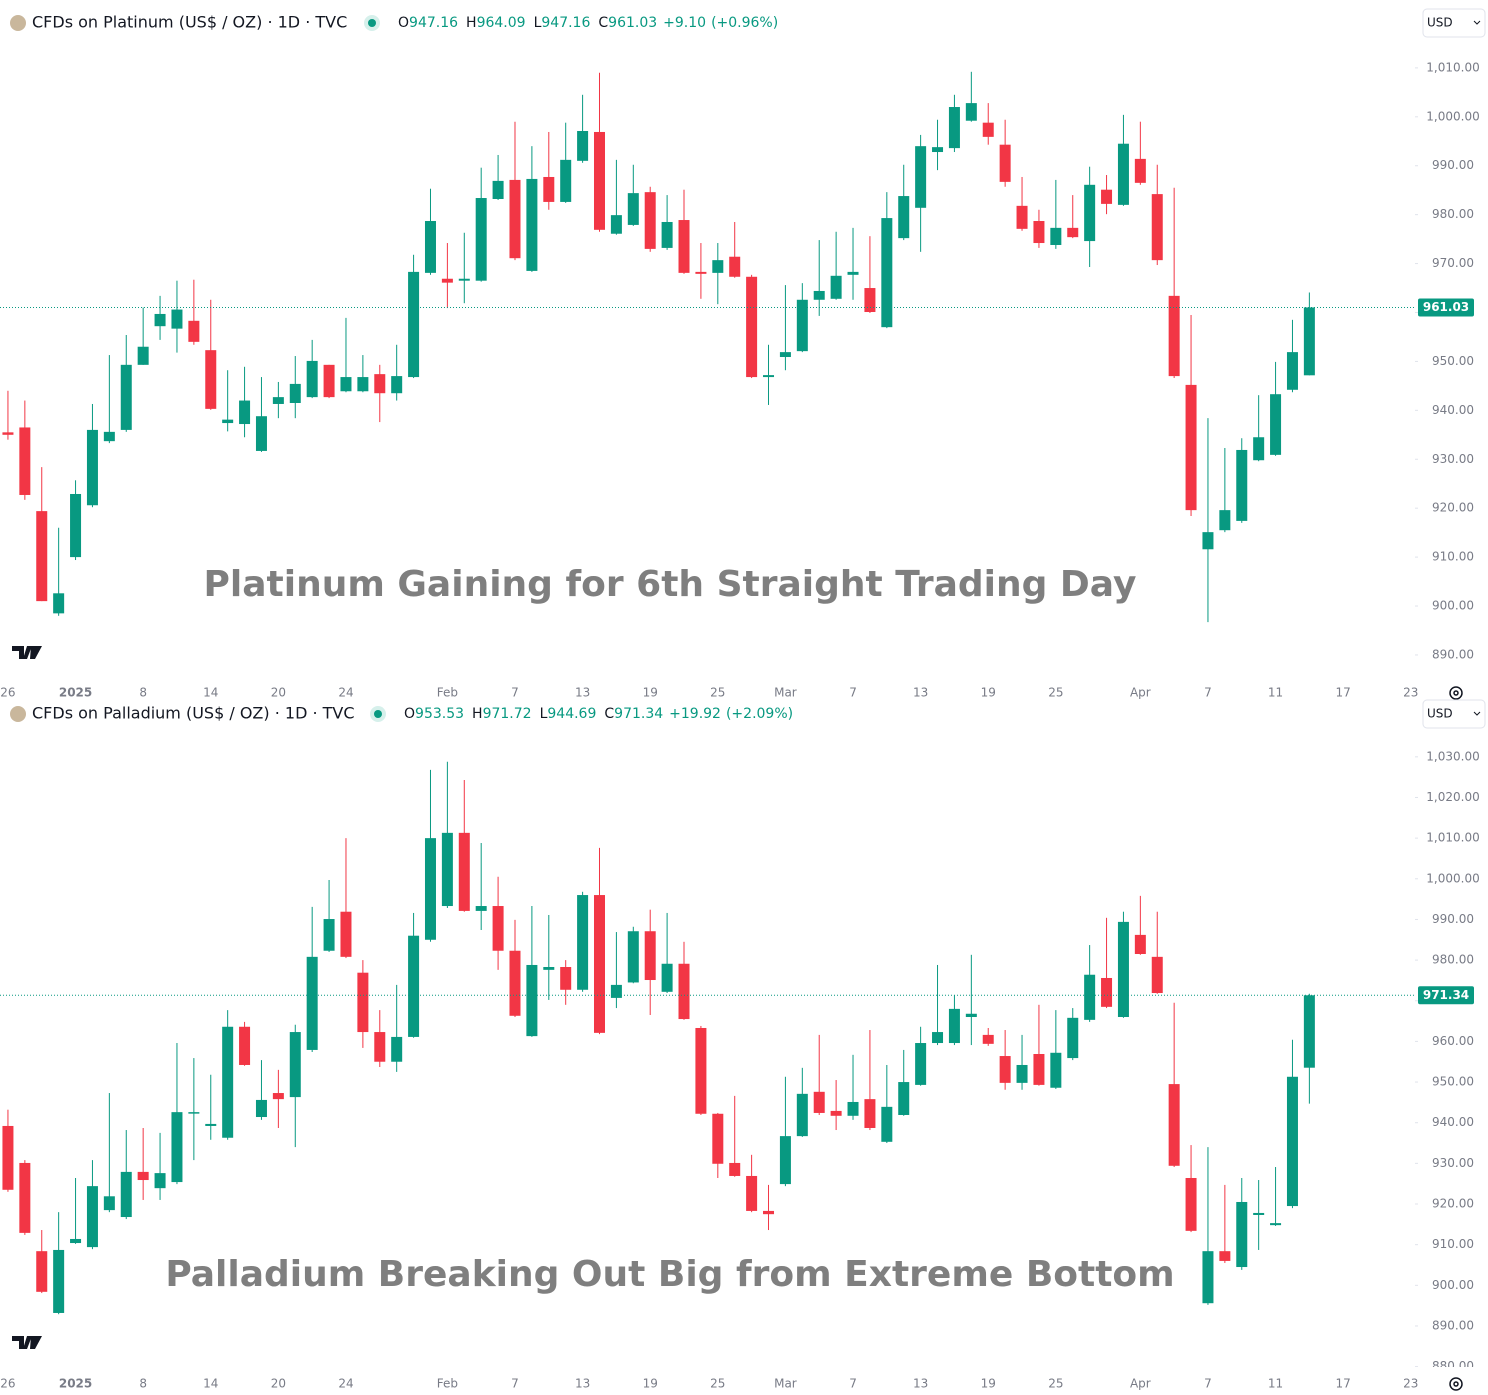 This screenshot has width=1488, height=1395. Describe the element at coordinates (1453, 1325) in the screenshot. I see `y-tick-label: 890.00` at that location.